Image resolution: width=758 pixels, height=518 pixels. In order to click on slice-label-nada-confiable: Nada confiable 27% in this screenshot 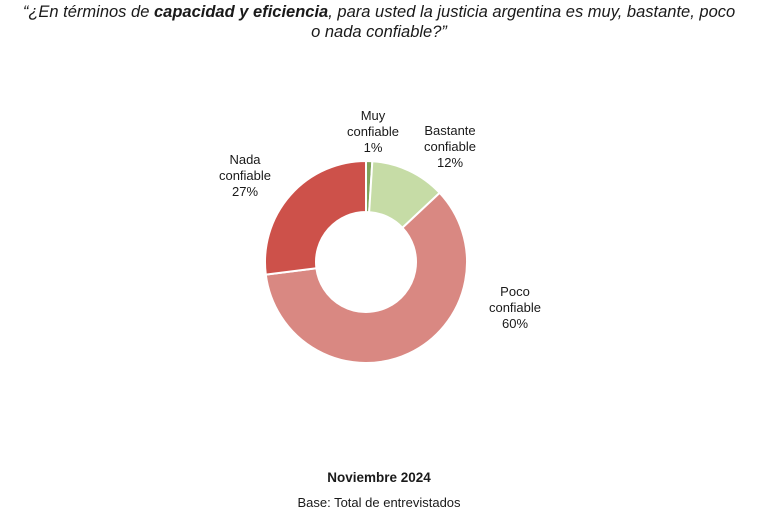, I will do `click(245, 176)`.